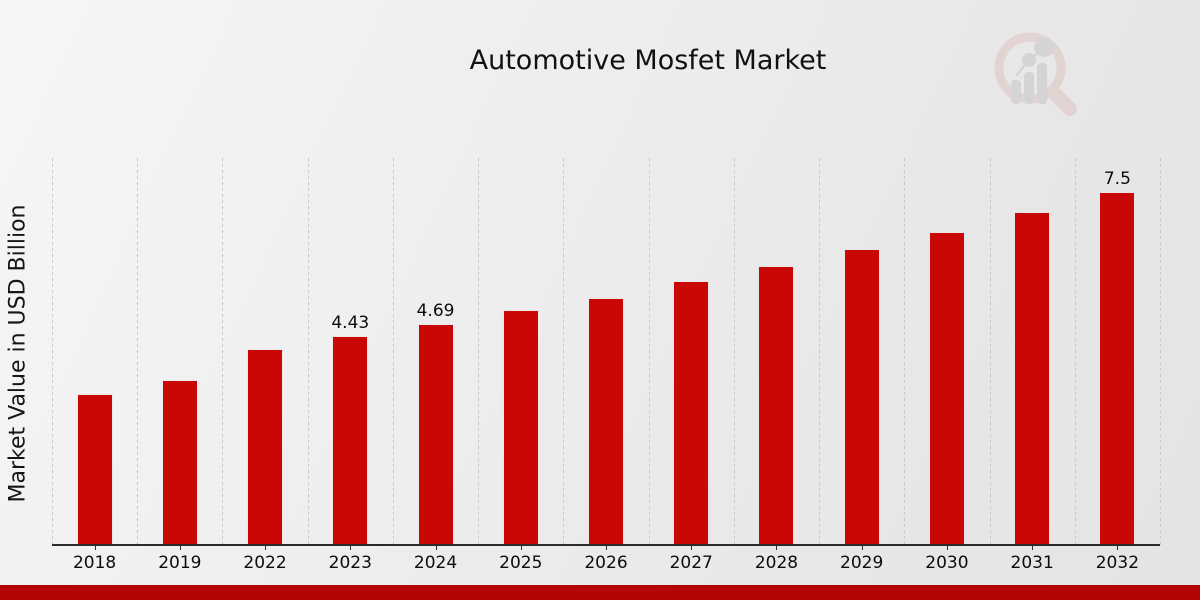 The width and height of the screenshot is (1200, 600). What do you see at coordinates (1032, 378) in the screenshot?
I see `bar-2031` at bounding box center [1032, 378].